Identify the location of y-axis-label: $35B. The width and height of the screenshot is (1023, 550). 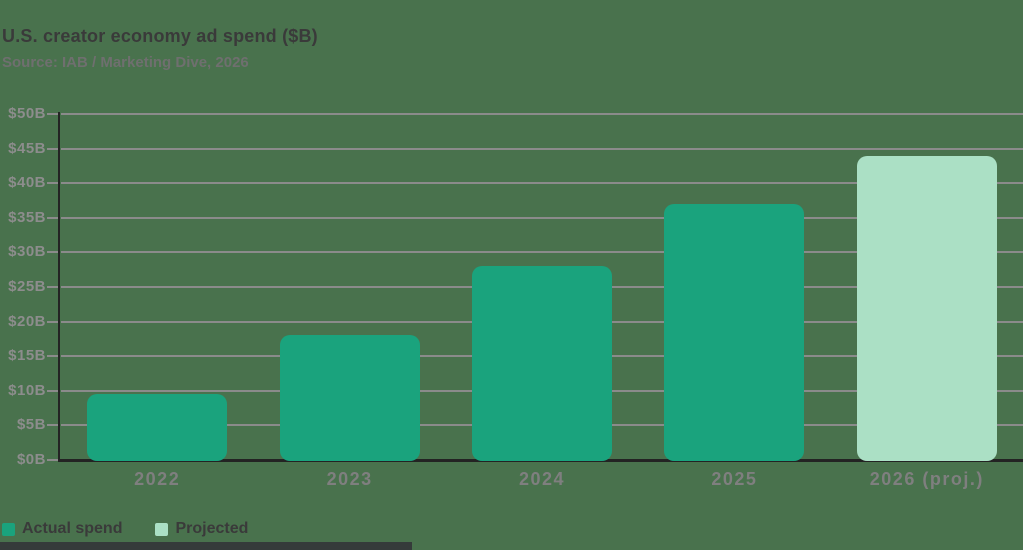
(27, 217).